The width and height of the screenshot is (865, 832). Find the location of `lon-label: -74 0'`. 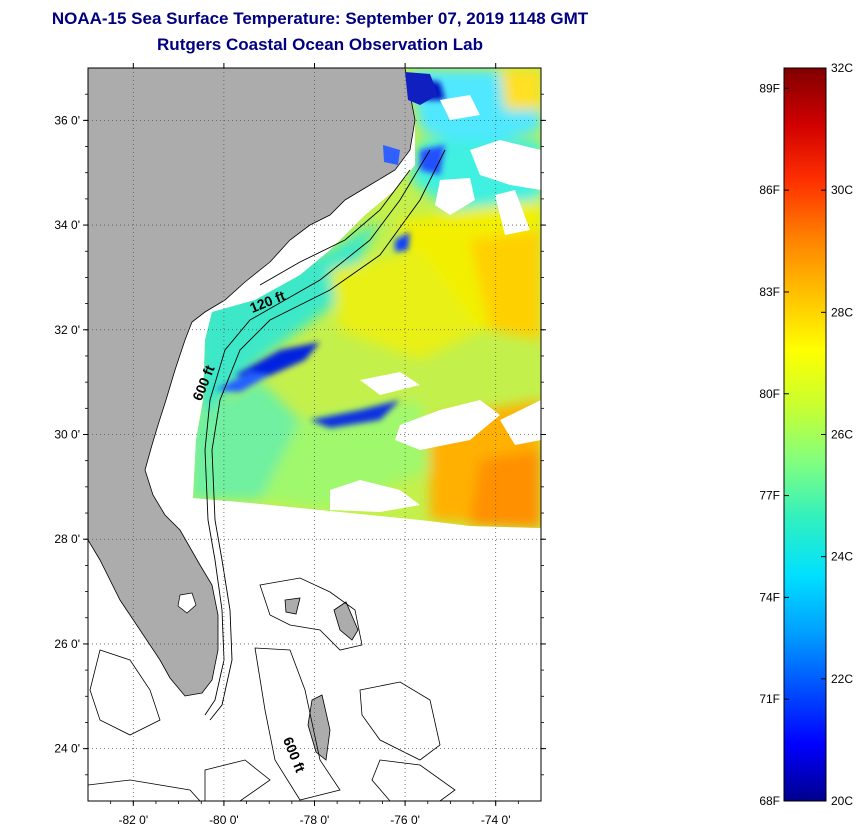

lon-label: -74 0' is located at coordinates (496, 820).